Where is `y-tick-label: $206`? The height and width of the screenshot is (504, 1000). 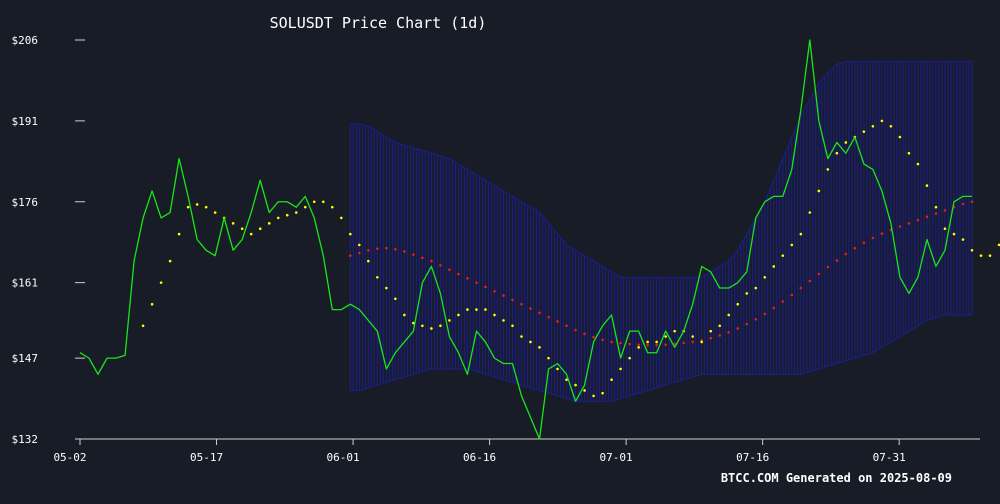 y-tick-label: $206 is located at coordinates (25, 40).